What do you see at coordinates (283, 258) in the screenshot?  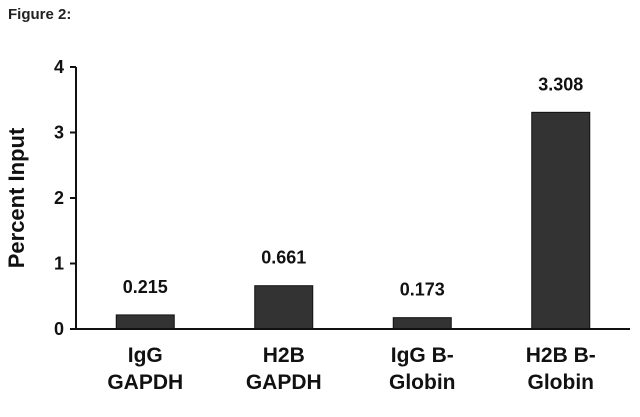 I see `data-label: 0.661` at bounding box center [283, 258].